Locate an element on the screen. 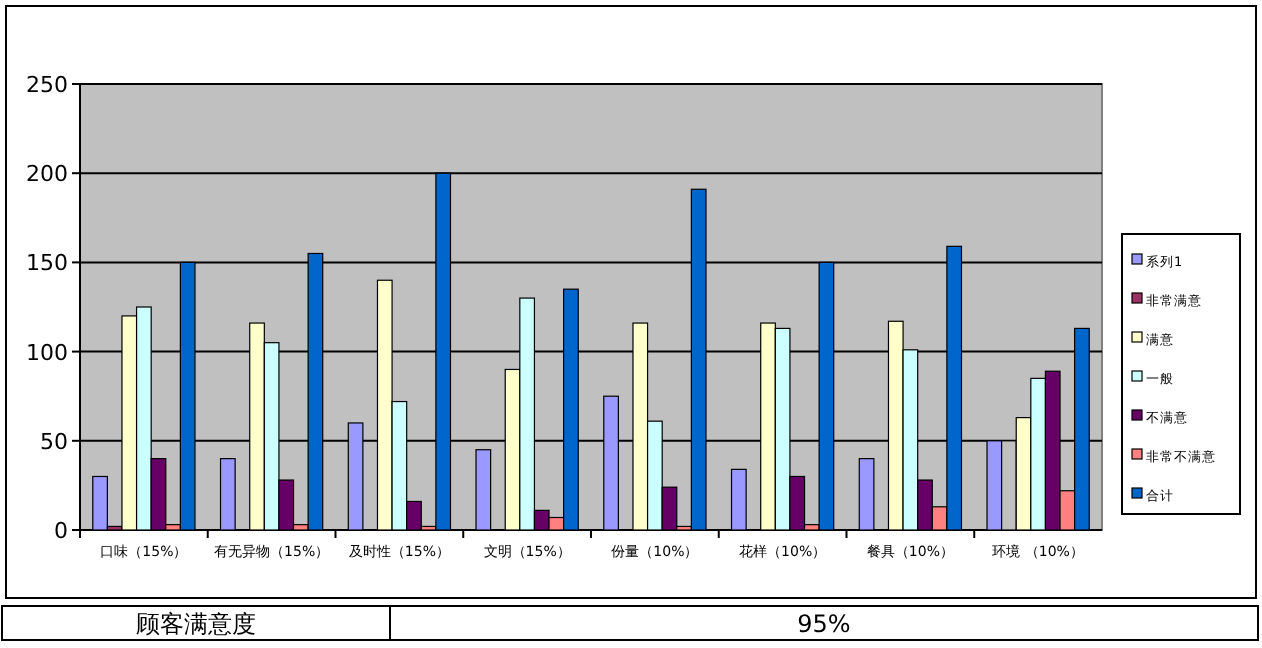  text: 顾客满意度 is located at coordinates (196, 624).